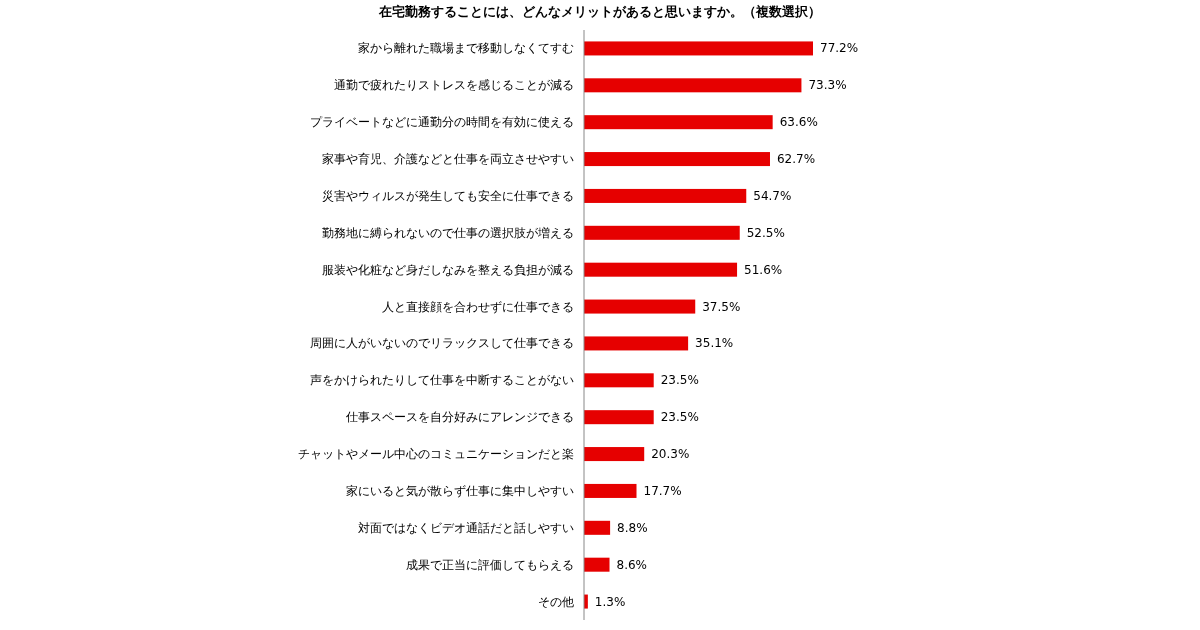  Describe the element at coordinates (632, 564) in the screenshot. I see `data-label: 8.6%` at that location.